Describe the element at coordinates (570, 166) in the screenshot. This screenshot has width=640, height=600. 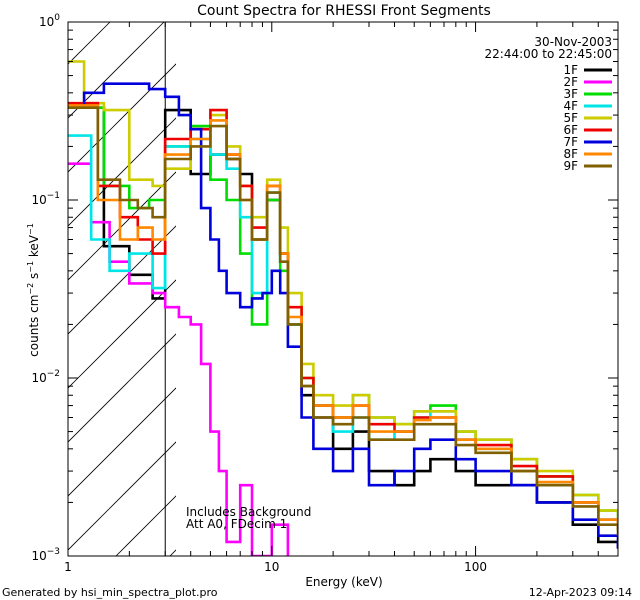
I see `legend-label-9F: 9F` at that location.